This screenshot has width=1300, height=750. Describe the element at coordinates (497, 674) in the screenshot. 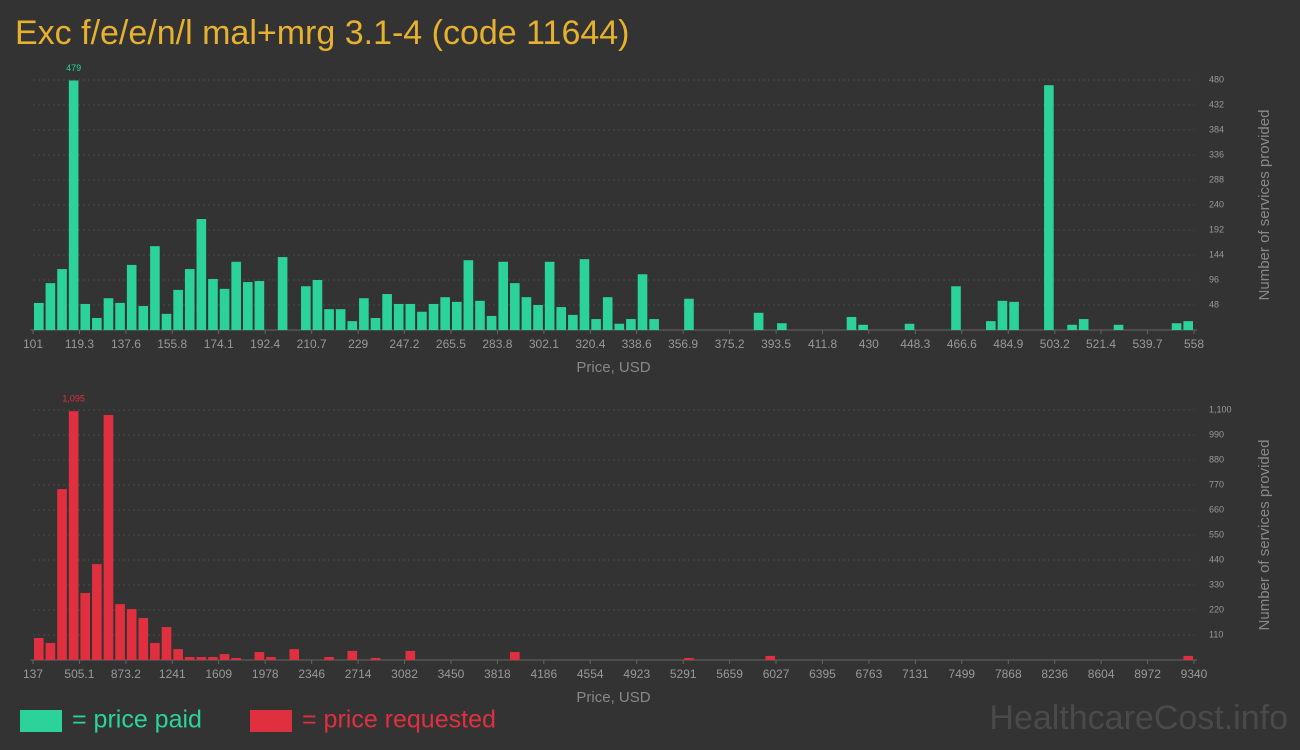

I see `x-tick-label: 3818` at that location.